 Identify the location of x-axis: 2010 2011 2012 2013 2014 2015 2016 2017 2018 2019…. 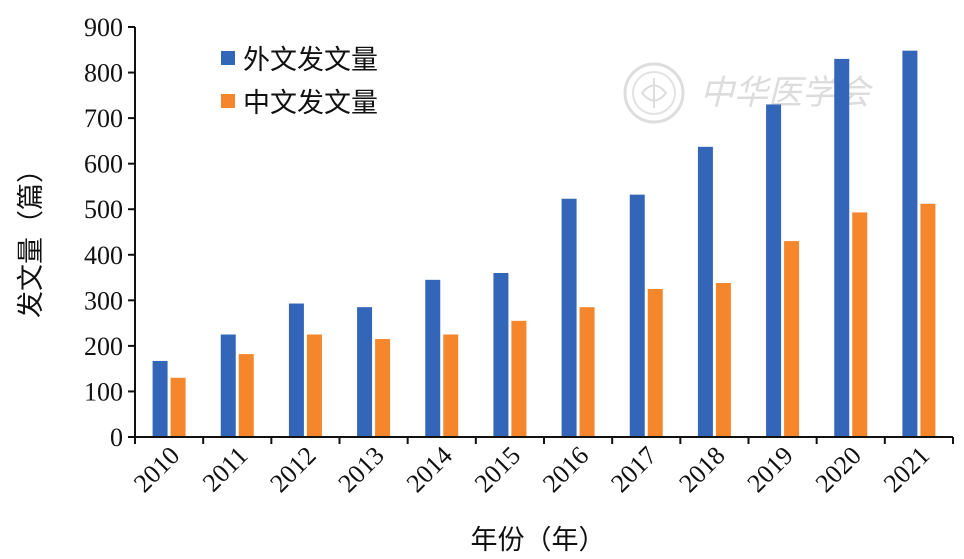
(541, 467).